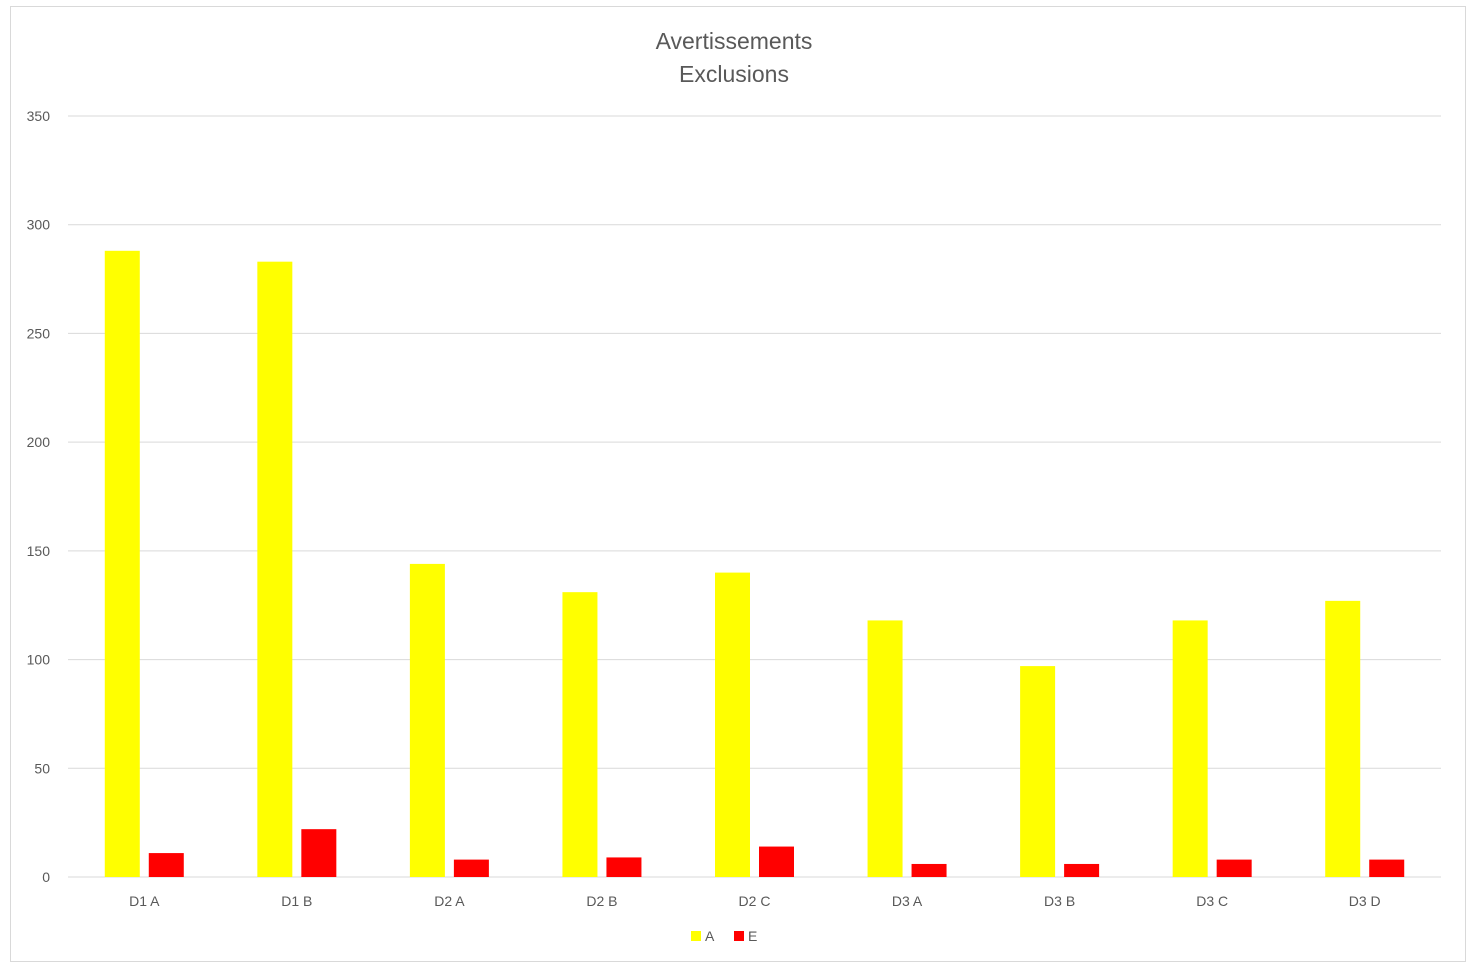  I want to click on y-tick-label: 0, so click(46, 877).